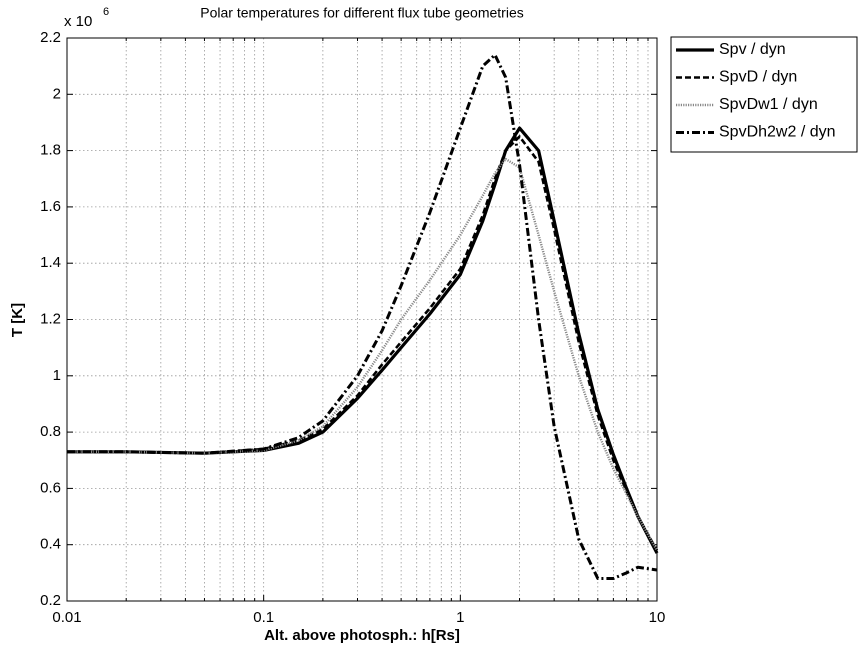  I want to click on legend-label: Spv / dyn, so click(752, 49).